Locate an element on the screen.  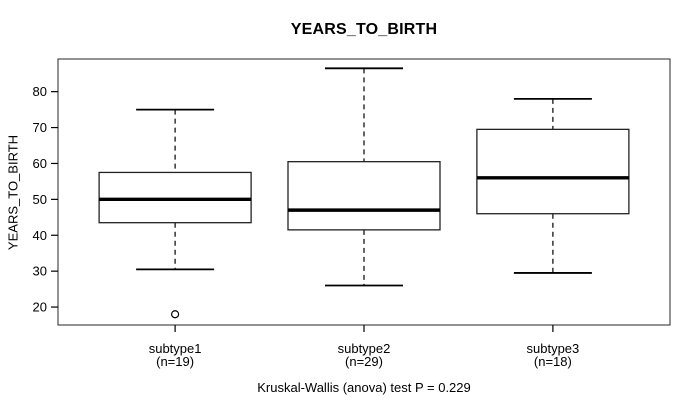
y-tick-label: 50 is located at coordinates (40, 199).